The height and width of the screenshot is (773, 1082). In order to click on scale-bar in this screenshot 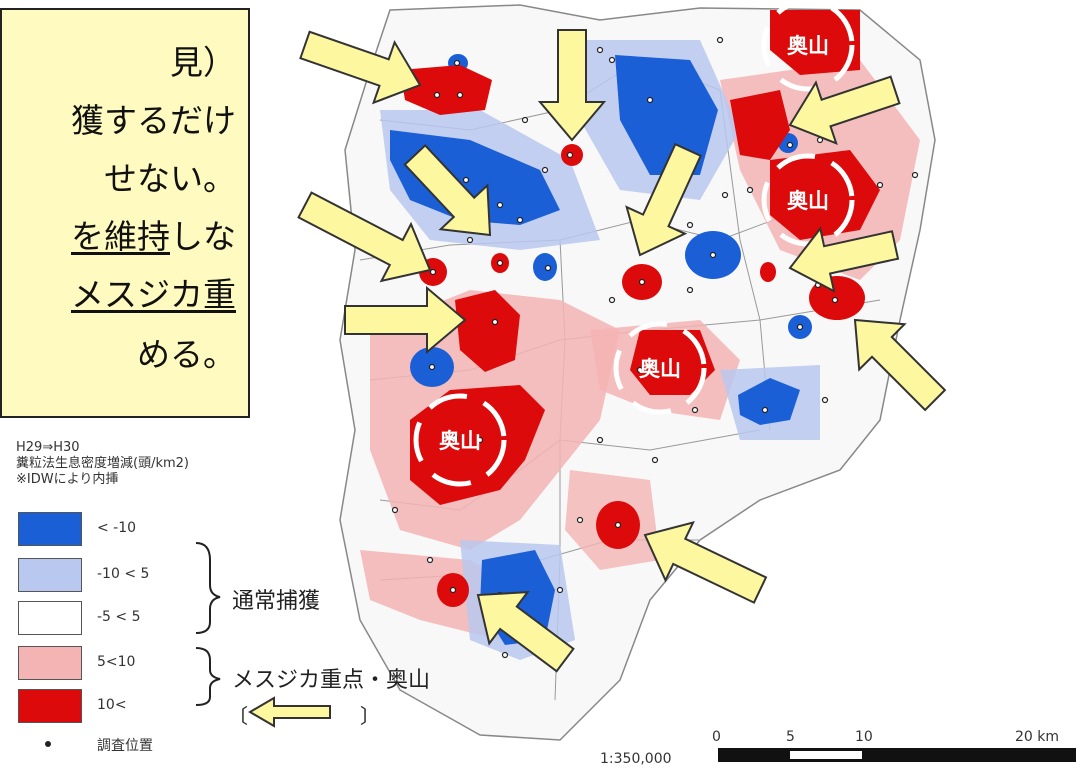, I will do `click(897, 755)`.